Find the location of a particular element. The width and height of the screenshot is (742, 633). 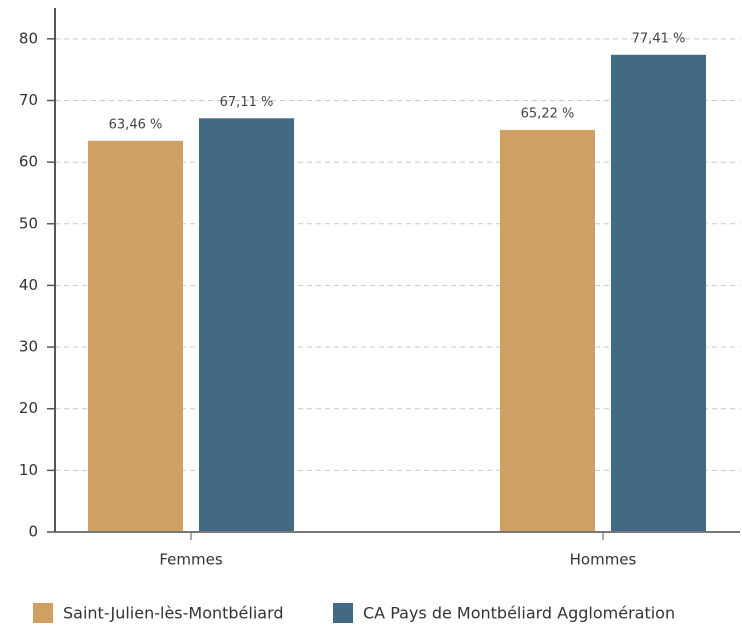

x-tick-label: Hommes is located at coordinates (603, 560).